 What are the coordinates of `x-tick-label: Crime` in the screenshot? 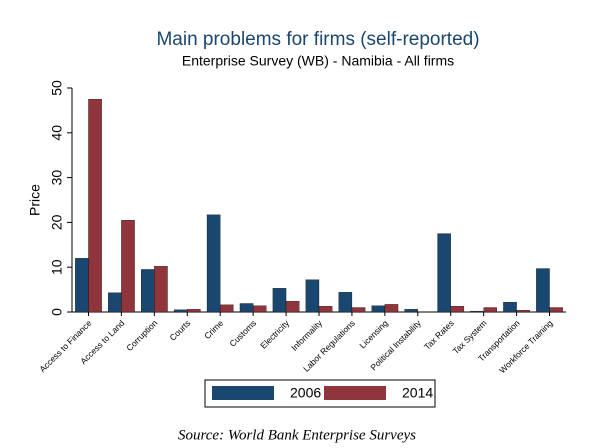 It's located at (213, 329).